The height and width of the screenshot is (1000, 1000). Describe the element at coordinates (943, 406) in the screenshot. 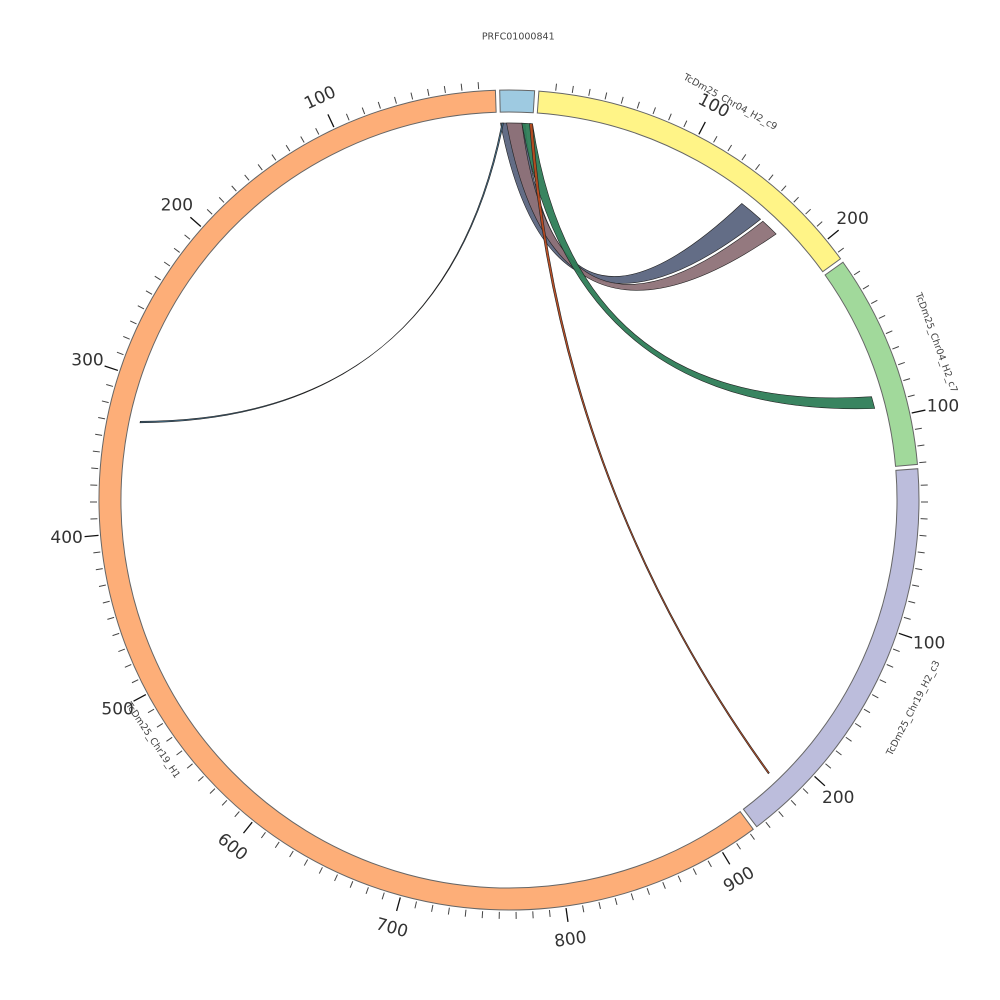

I see `tick-label-c7-100: 100` at that location.